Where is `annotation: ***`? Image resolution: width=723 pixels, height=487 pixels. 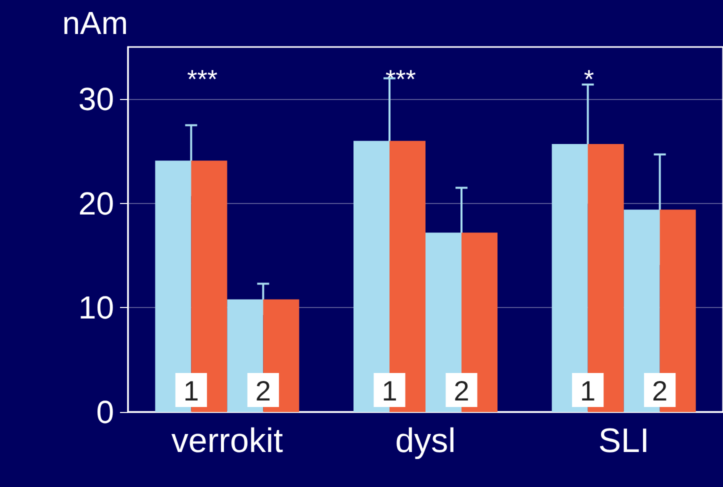 annotation: *** is located at coordinates (202, 79).